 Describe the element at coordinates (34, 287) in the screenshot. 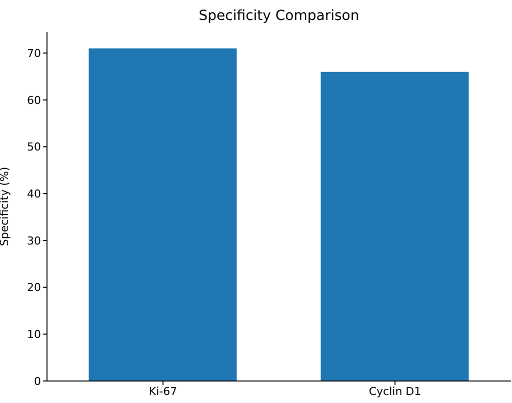

I see `y-tick-label: 20` at that location.